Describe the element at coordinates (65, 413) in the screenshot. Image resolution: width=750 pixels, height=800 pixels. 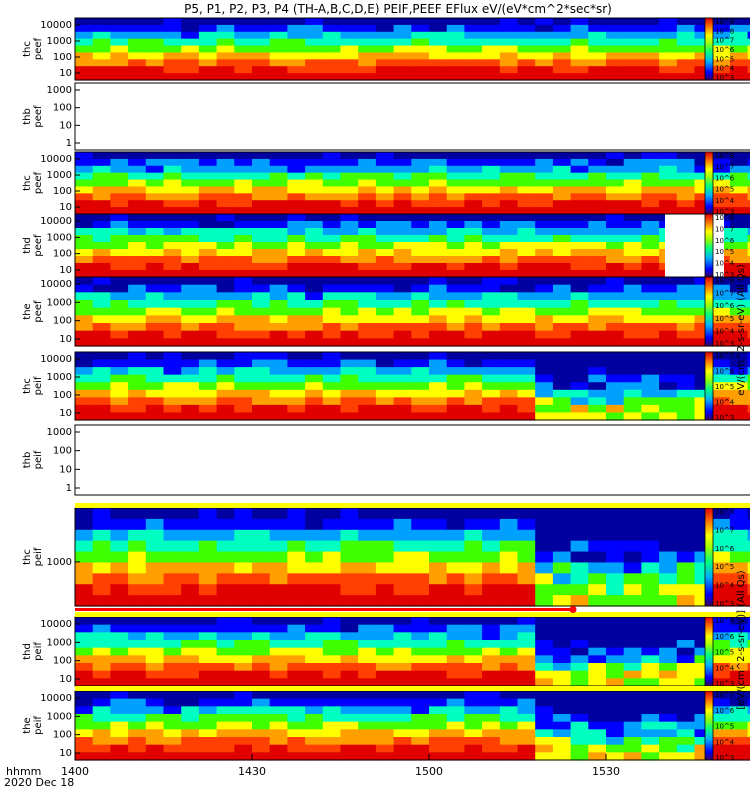
I see `thc_peif_top-ytick-label: 10` at that location.